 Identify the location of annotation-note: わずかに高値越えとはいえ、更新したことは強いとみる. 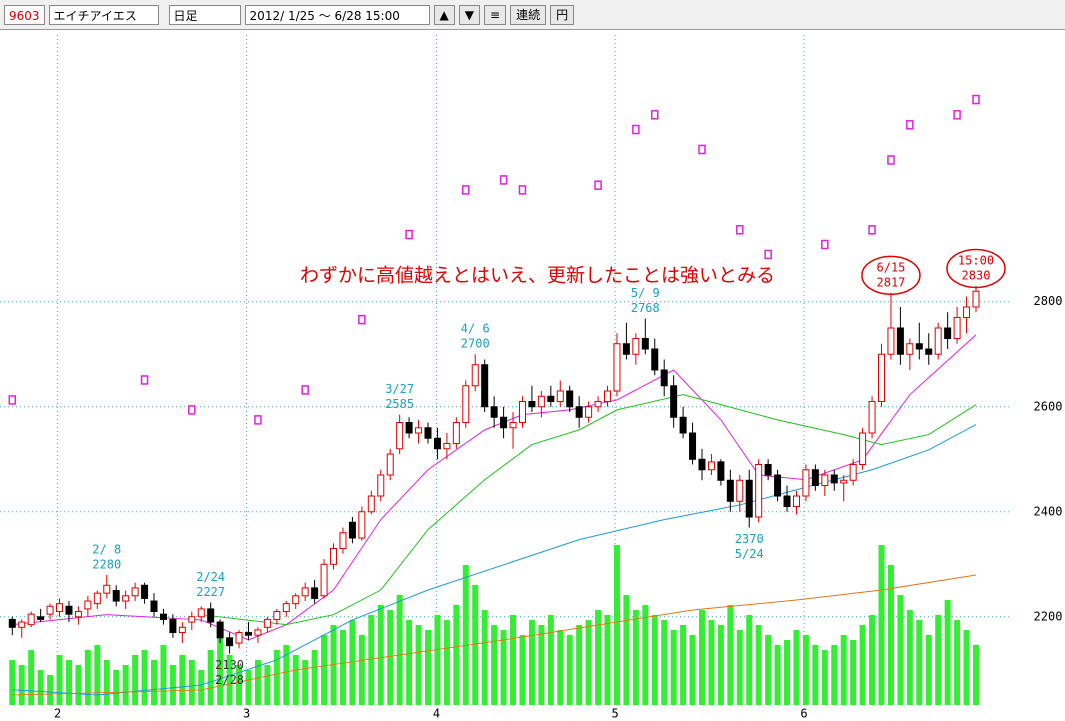
(537, 276).